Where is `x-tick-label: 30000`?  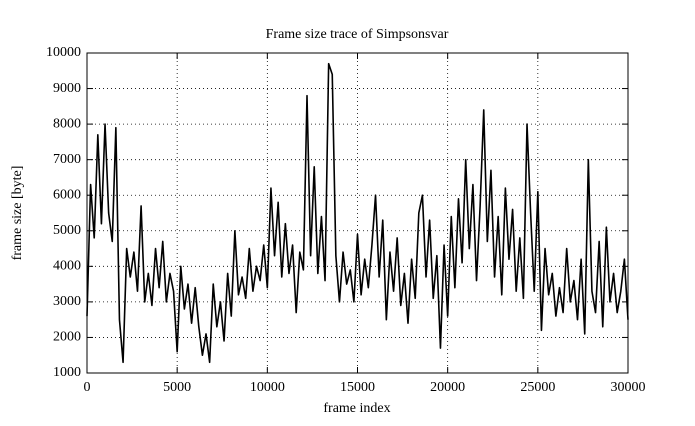 x-tick-label: 30000 is located at coordinates (628, 387).